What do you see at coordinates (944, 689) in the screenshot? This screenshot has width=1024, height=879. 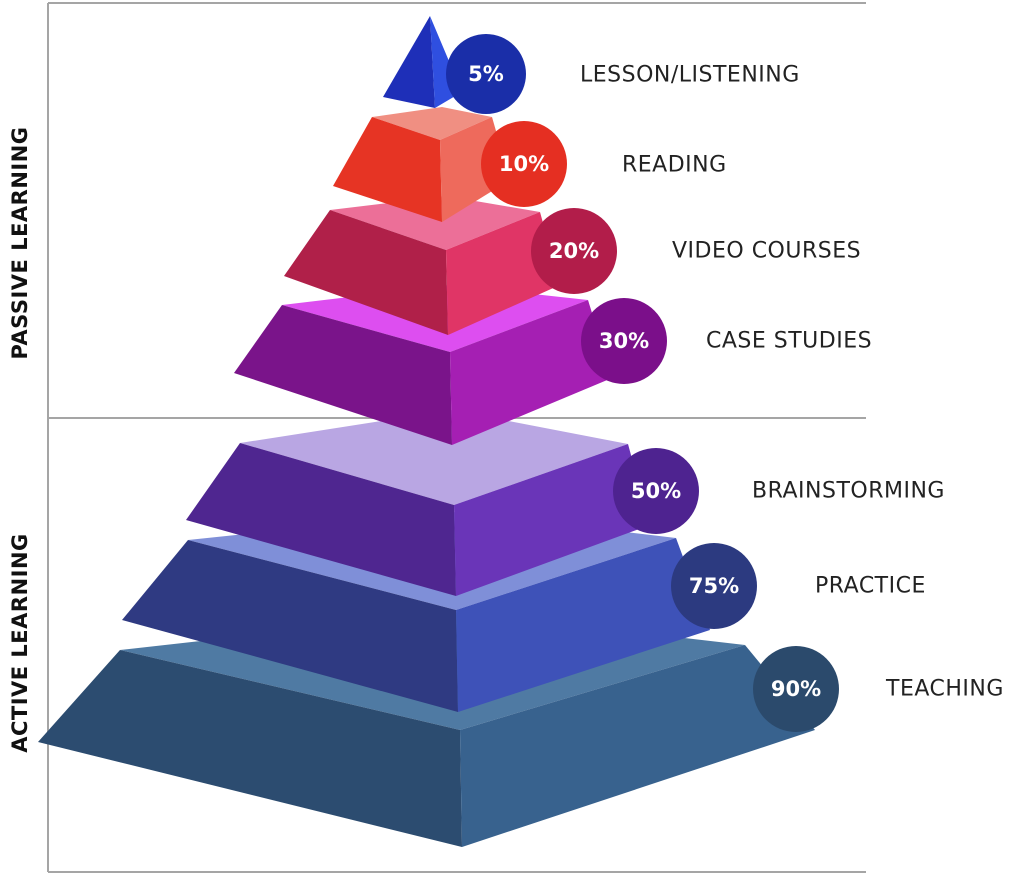 I see `level-label-teaching: TEACHING` at bounding box center [944, 689].